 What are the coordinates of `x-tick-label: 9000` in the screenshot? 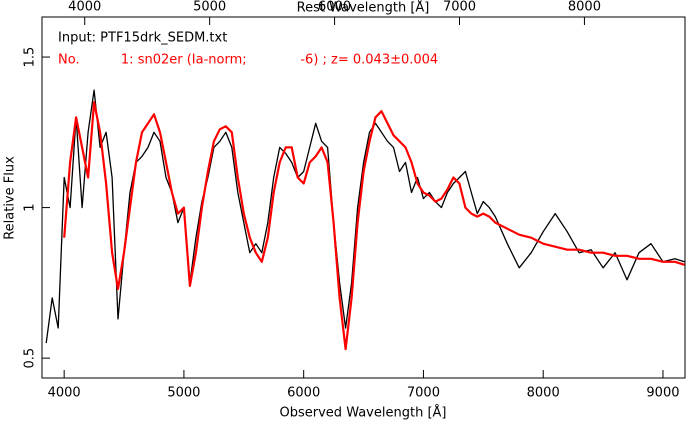 It's located at (662, 393).